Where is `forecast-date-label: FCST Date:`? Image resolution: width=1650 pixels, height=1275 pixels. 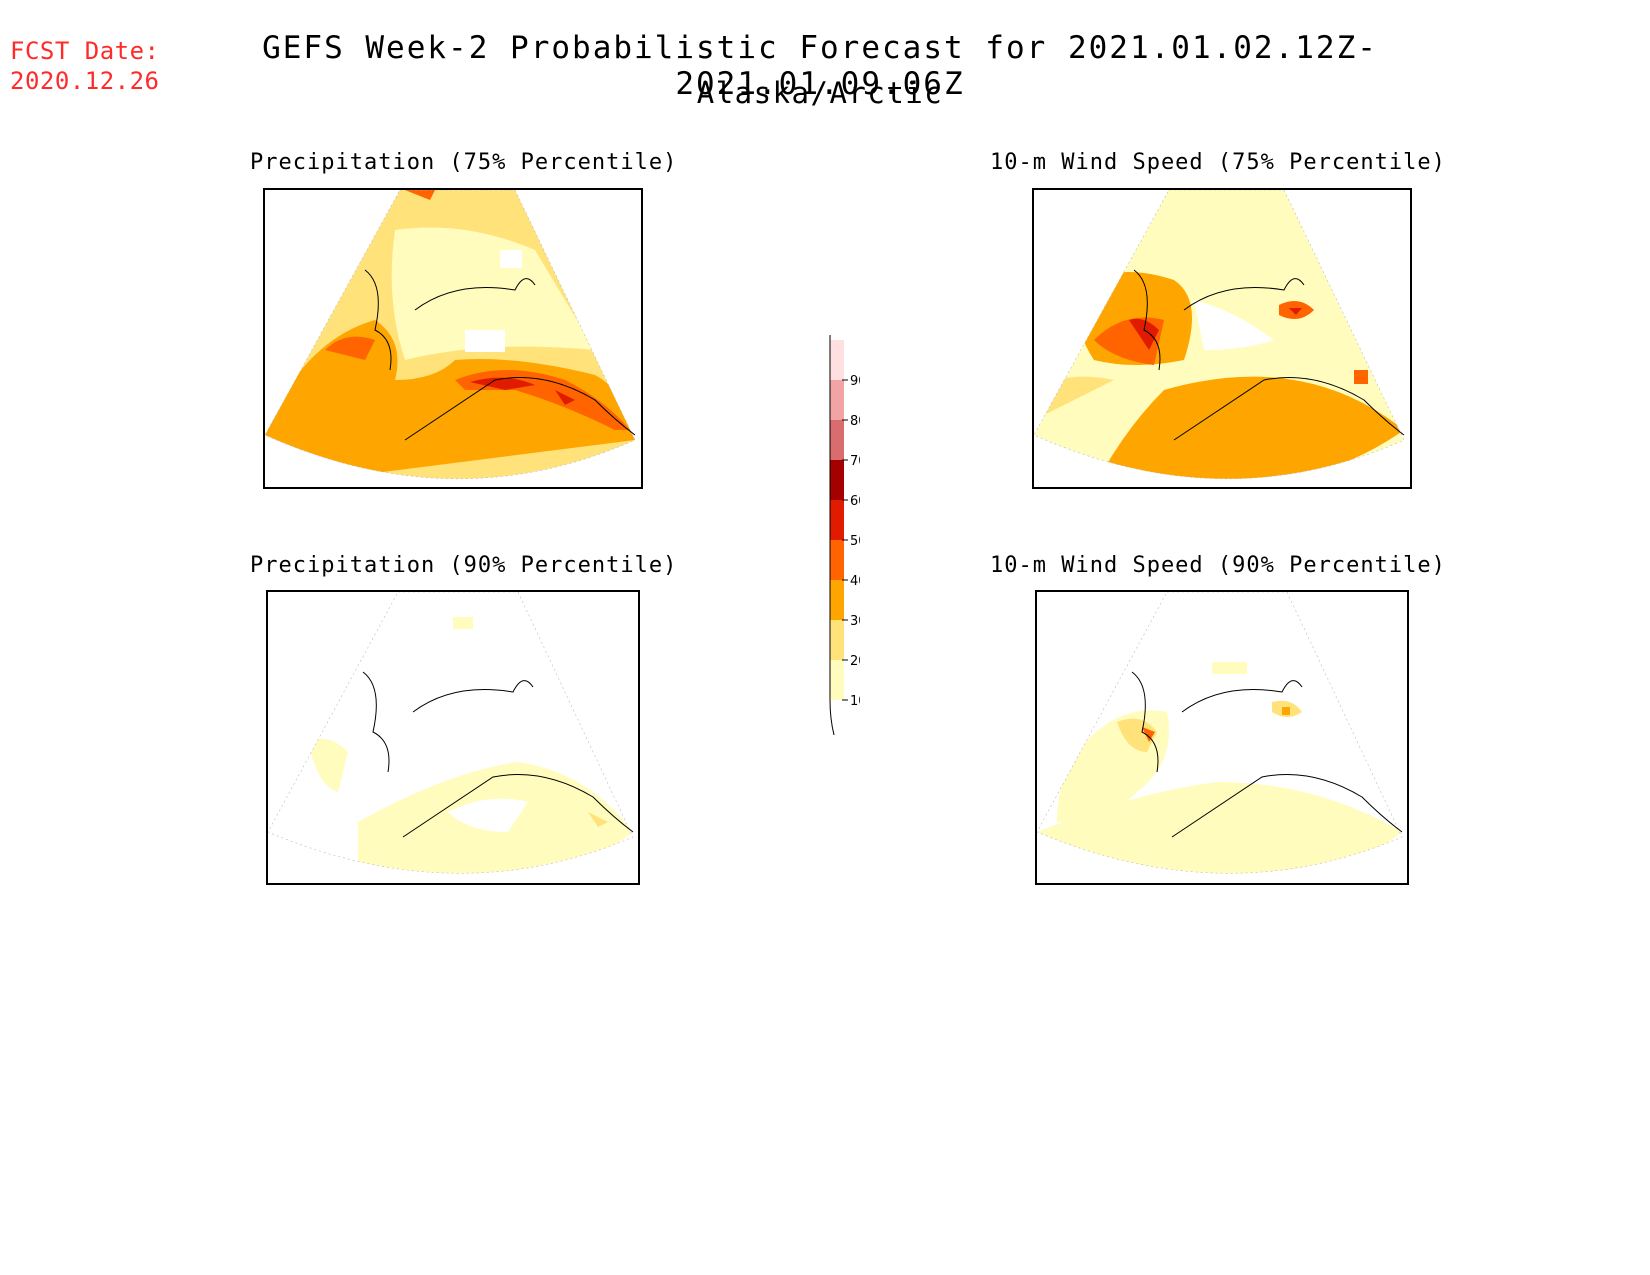
forecast-date-label: FCST Date: is located at coordinates (85, 51).